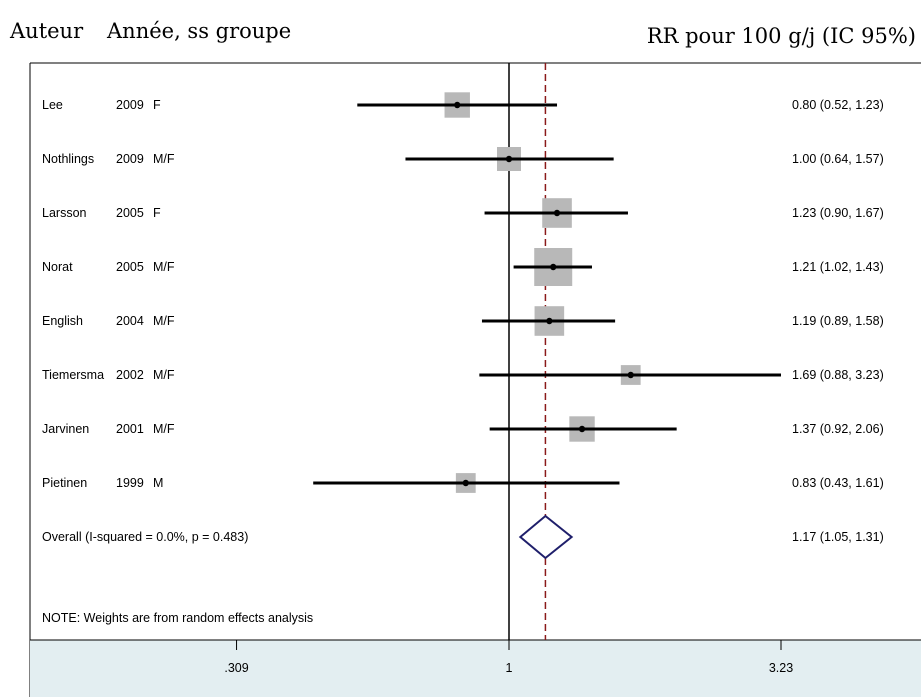  Describe the element at coordinates (73, 375) in the screenshot. I see `study-author: Tiemersma` at that location.